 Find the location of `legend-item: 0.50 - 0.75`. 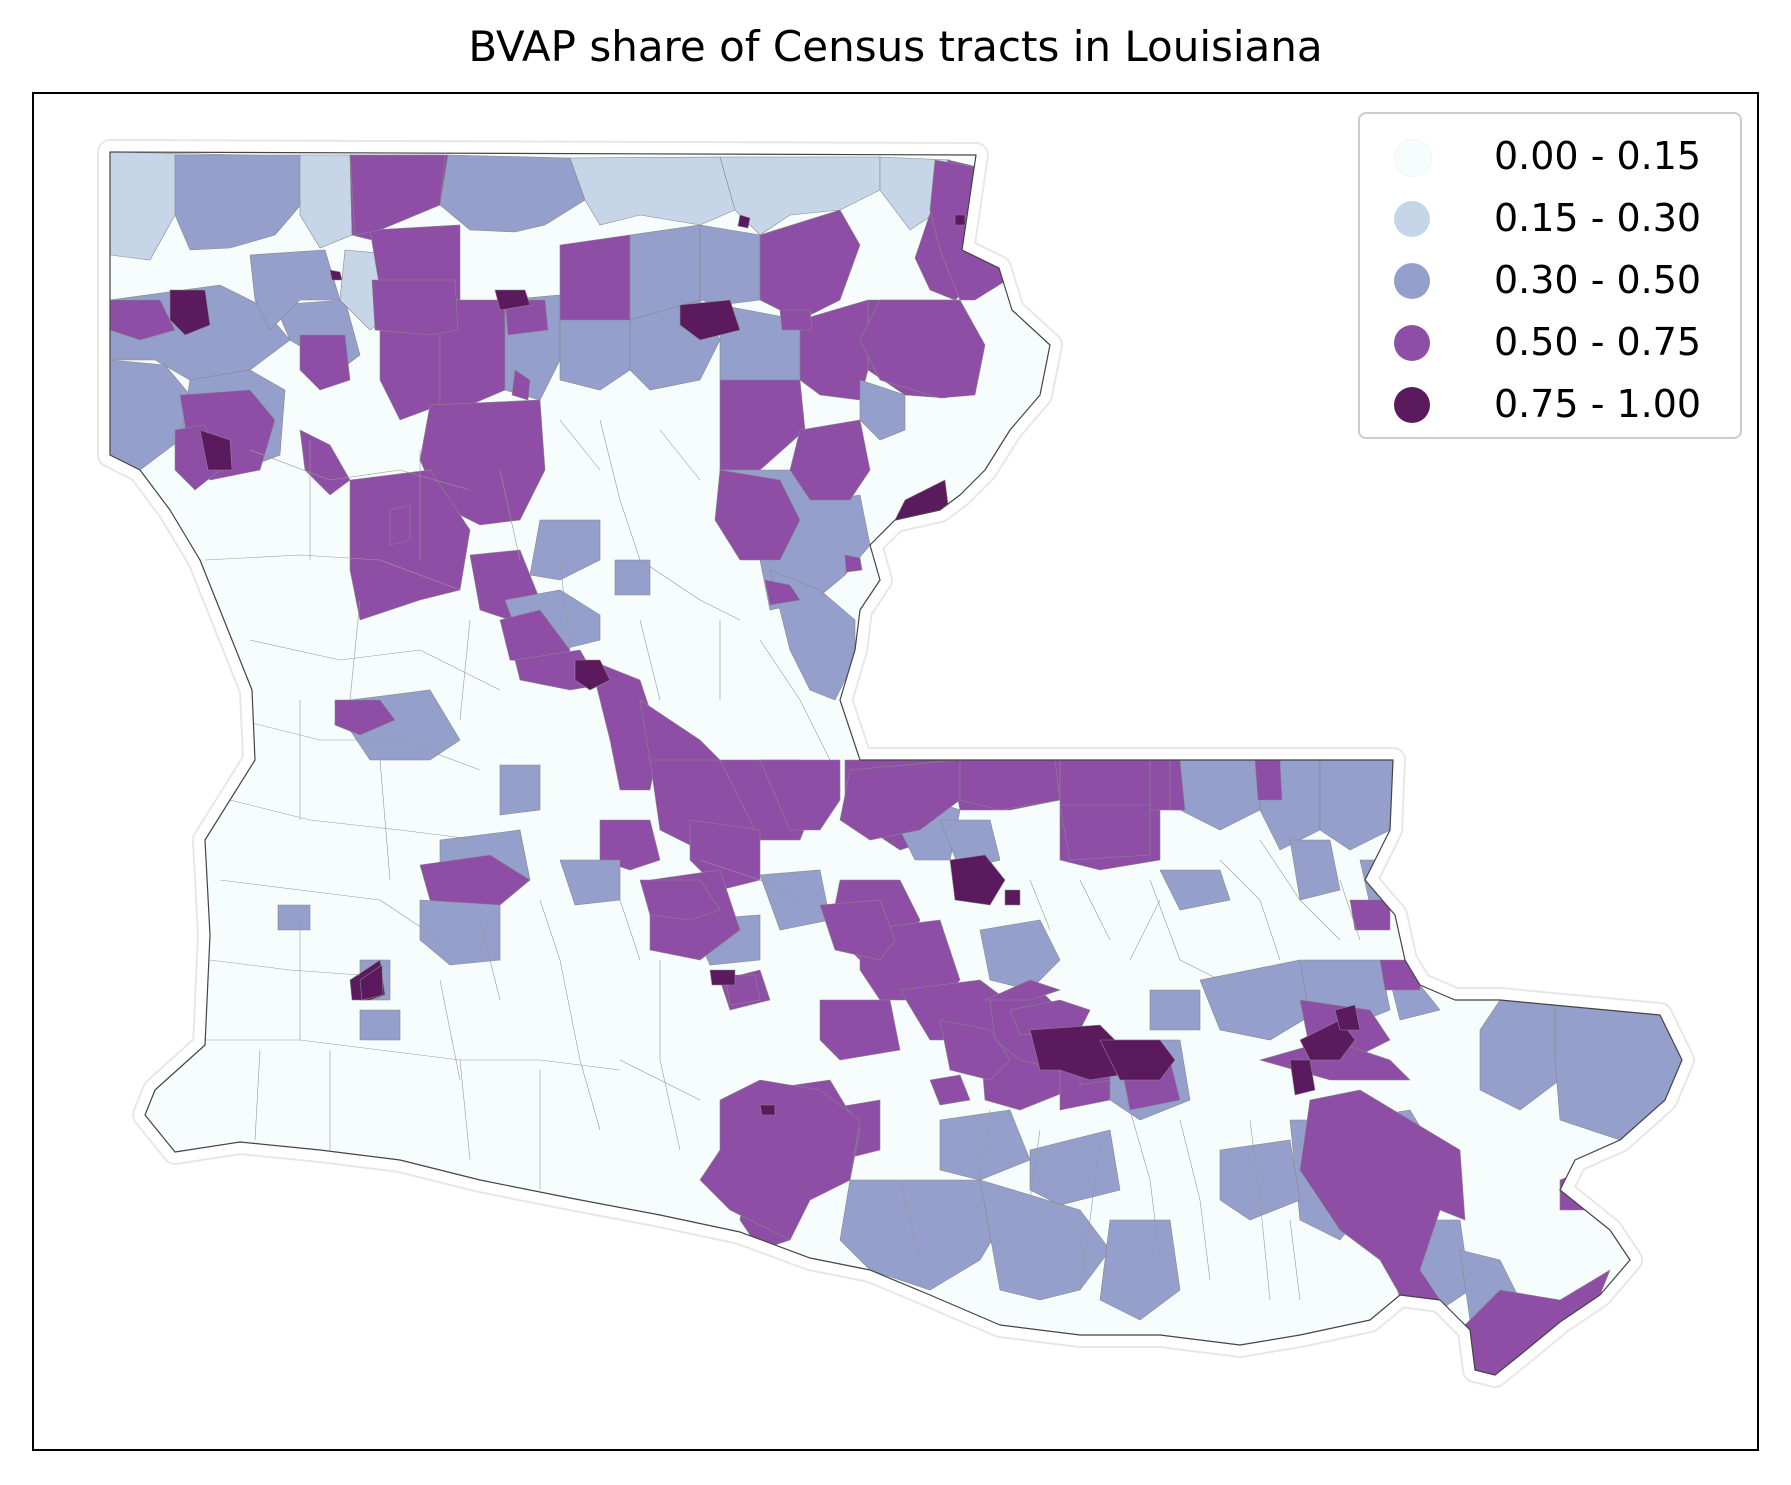

legend-item: 0.50 - 0.75 is located at coordinates (1550, 344).